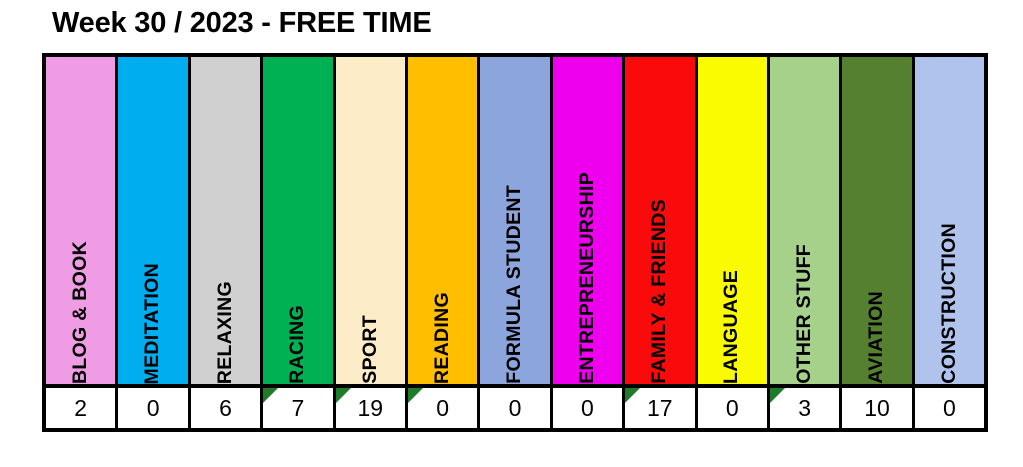  Describe the element at coordinates (948, 303) in the screenshot. I see `category-label: CONSTRUCTION` at that location.